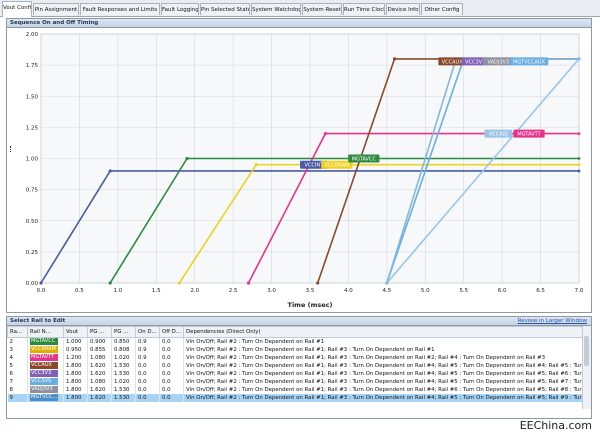 This screenshot has height=436, width=600. Describe the element at coordinates (75, 366) in the screenshot. I see `table-cell-vout: 1.800` at that location.